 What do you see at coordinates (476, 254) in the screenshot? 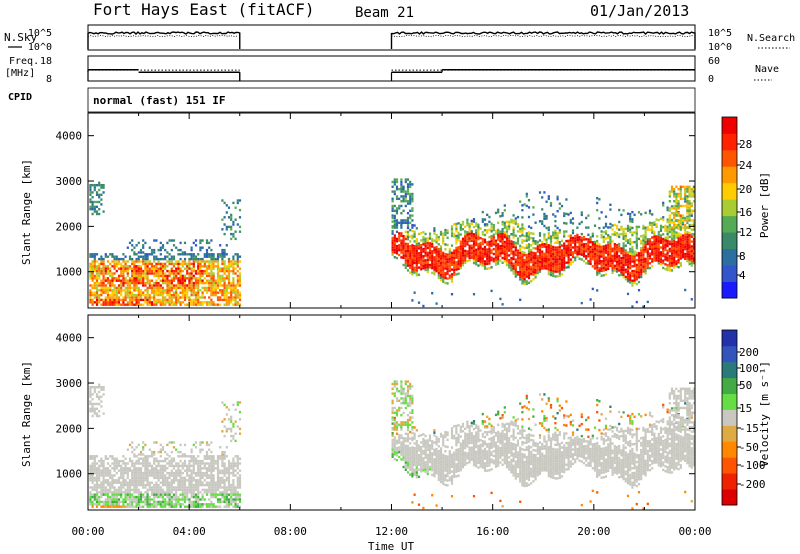
I see `power-cell-1962` at bounding box center [476, 254].